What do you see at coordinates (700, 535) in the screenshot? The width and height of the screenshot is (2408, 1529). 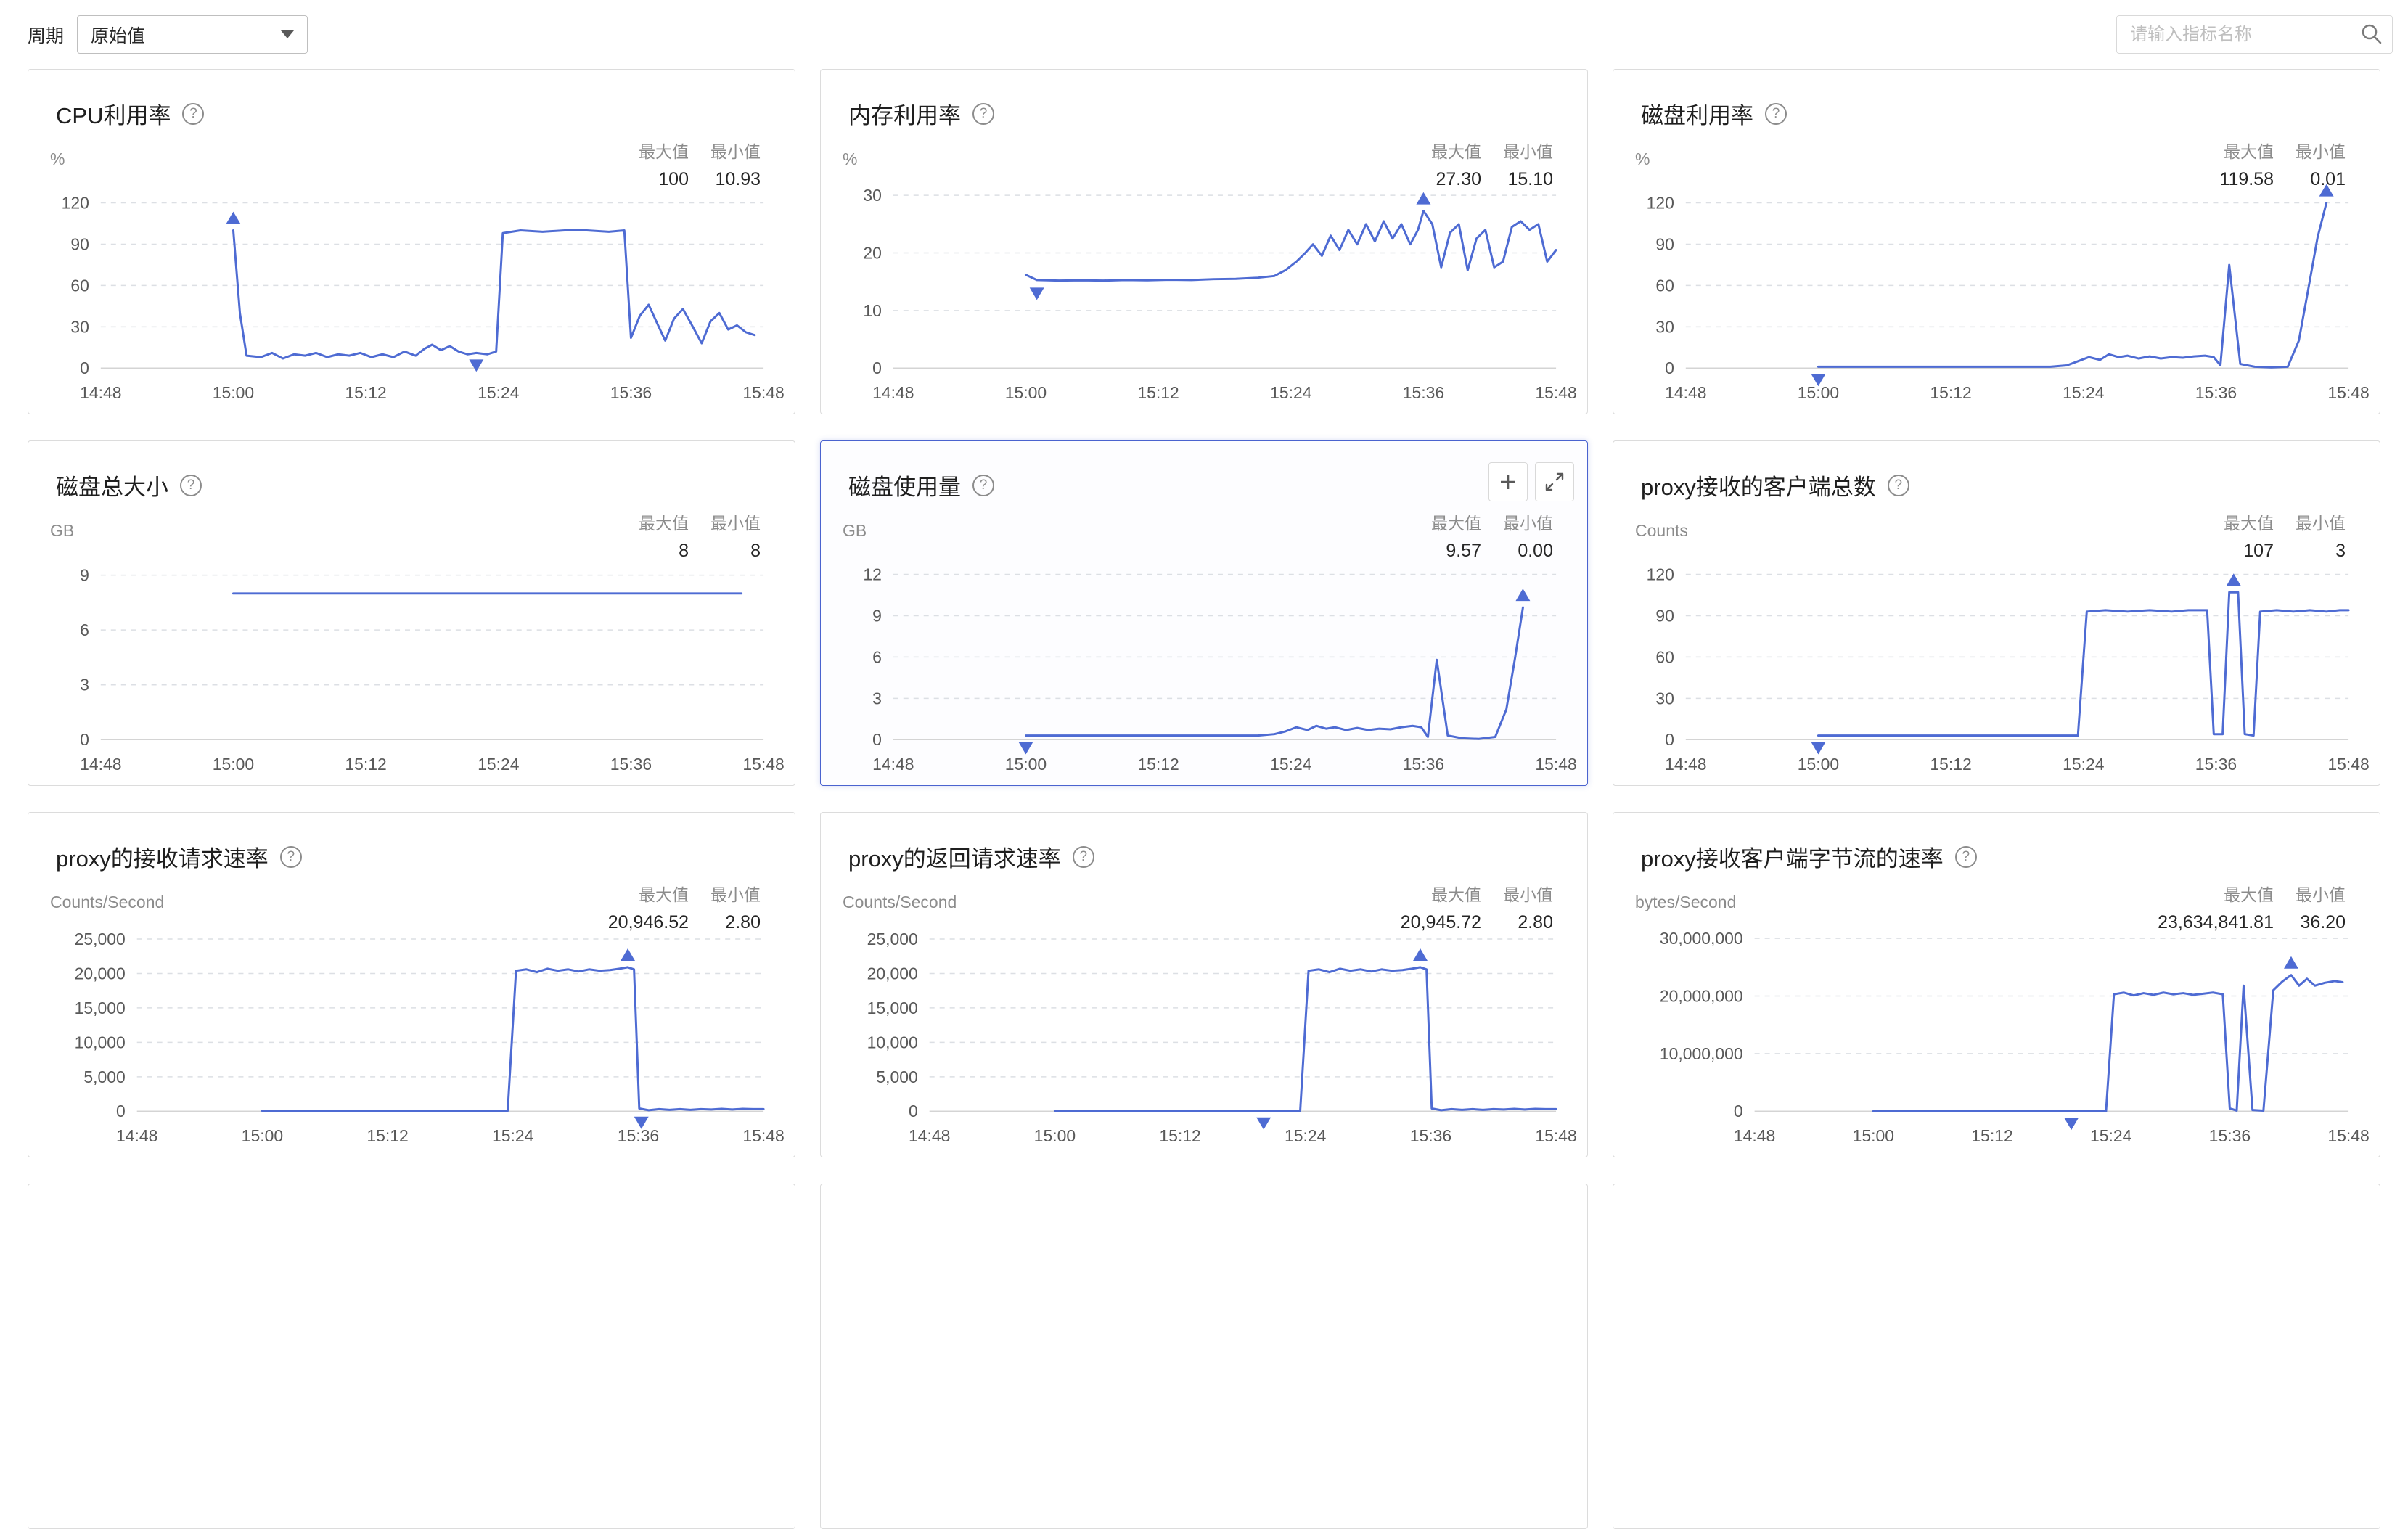 I see `chart-stats: 最大值 8 最小值 8` at bounding box center [700, 535].